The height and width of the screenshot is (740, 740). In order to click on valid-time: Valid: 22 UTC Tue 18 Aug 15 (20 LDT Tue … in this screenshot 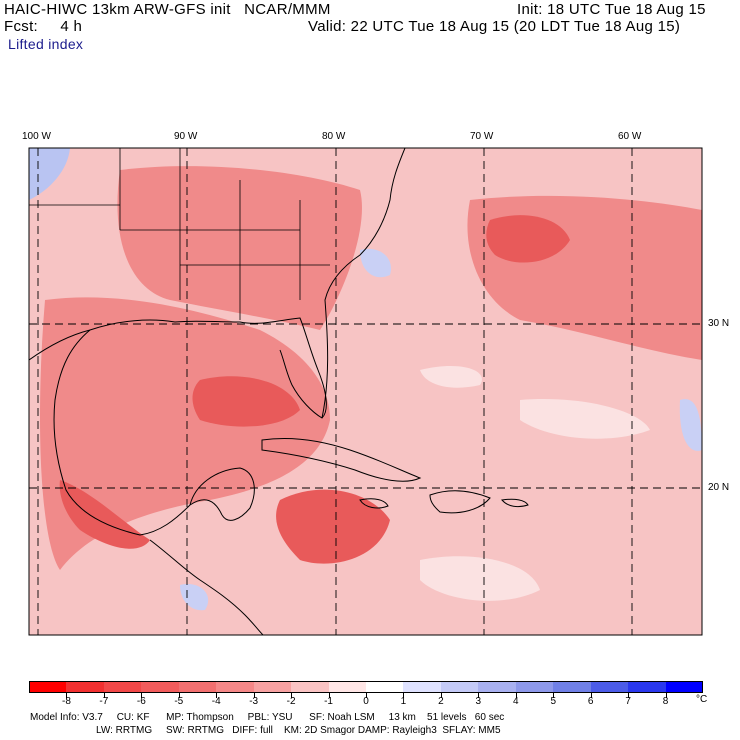, I will do `click(494, 26)`.